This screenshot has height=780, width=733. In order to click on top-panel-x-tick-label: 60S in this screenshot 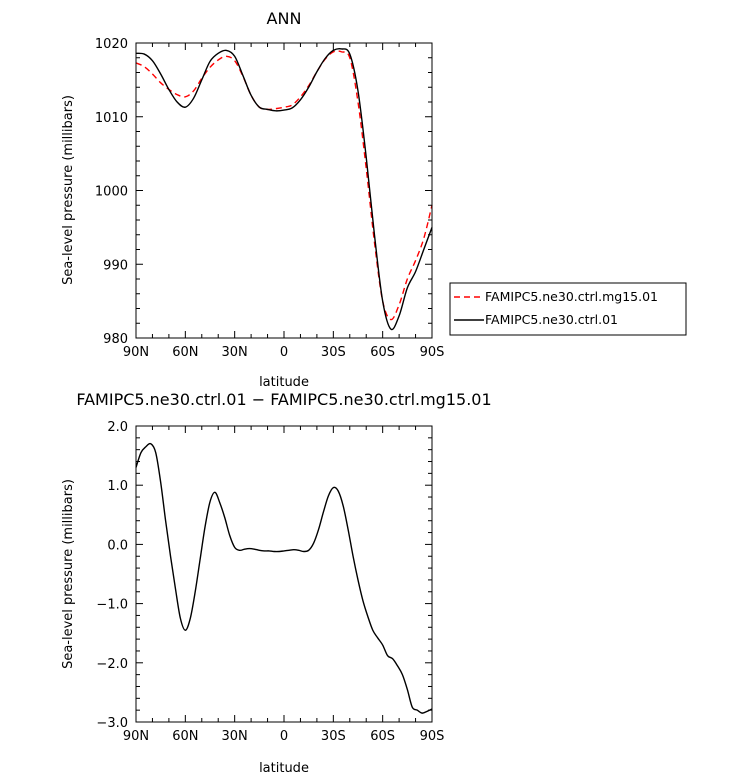, I will do `click(382, 352)`.